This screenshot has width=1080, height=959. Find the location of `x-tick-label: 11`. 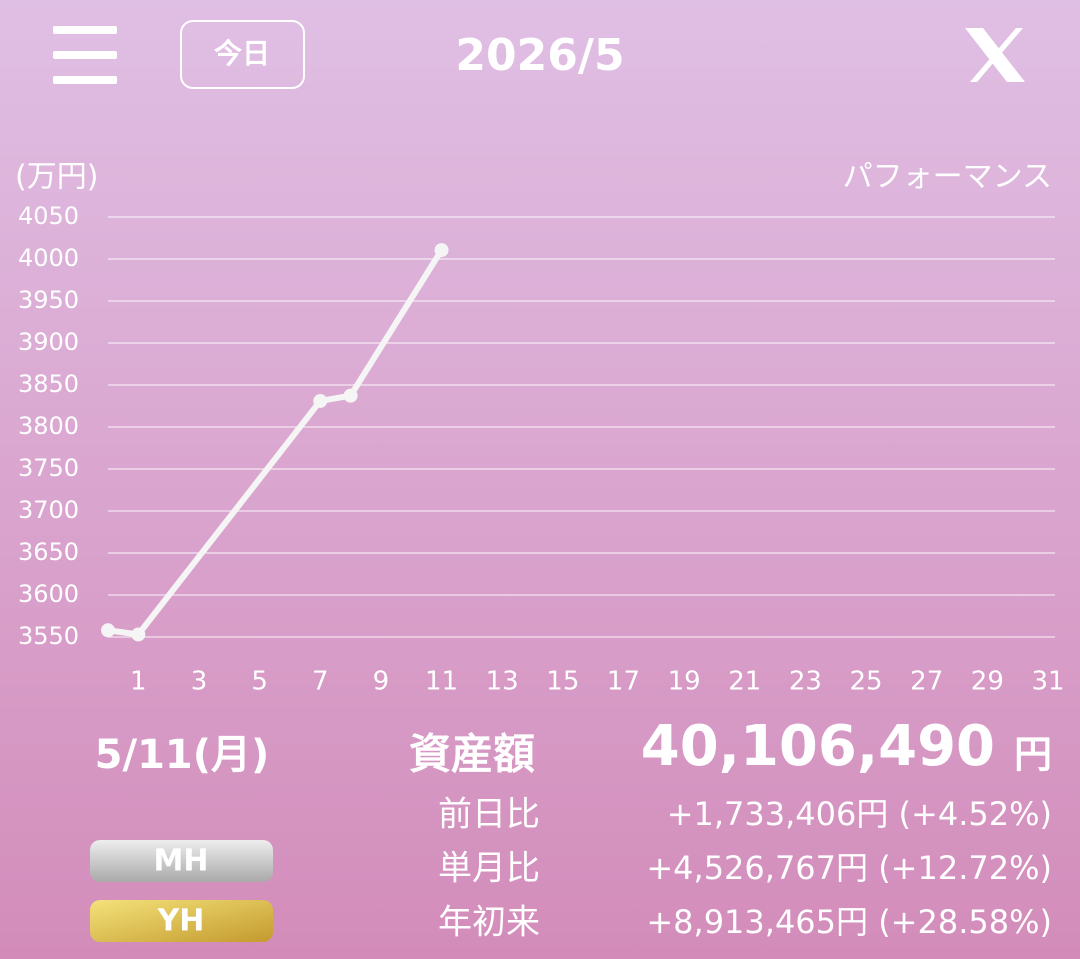

x-tick-label: 11 is located at coordinates (441, 682).